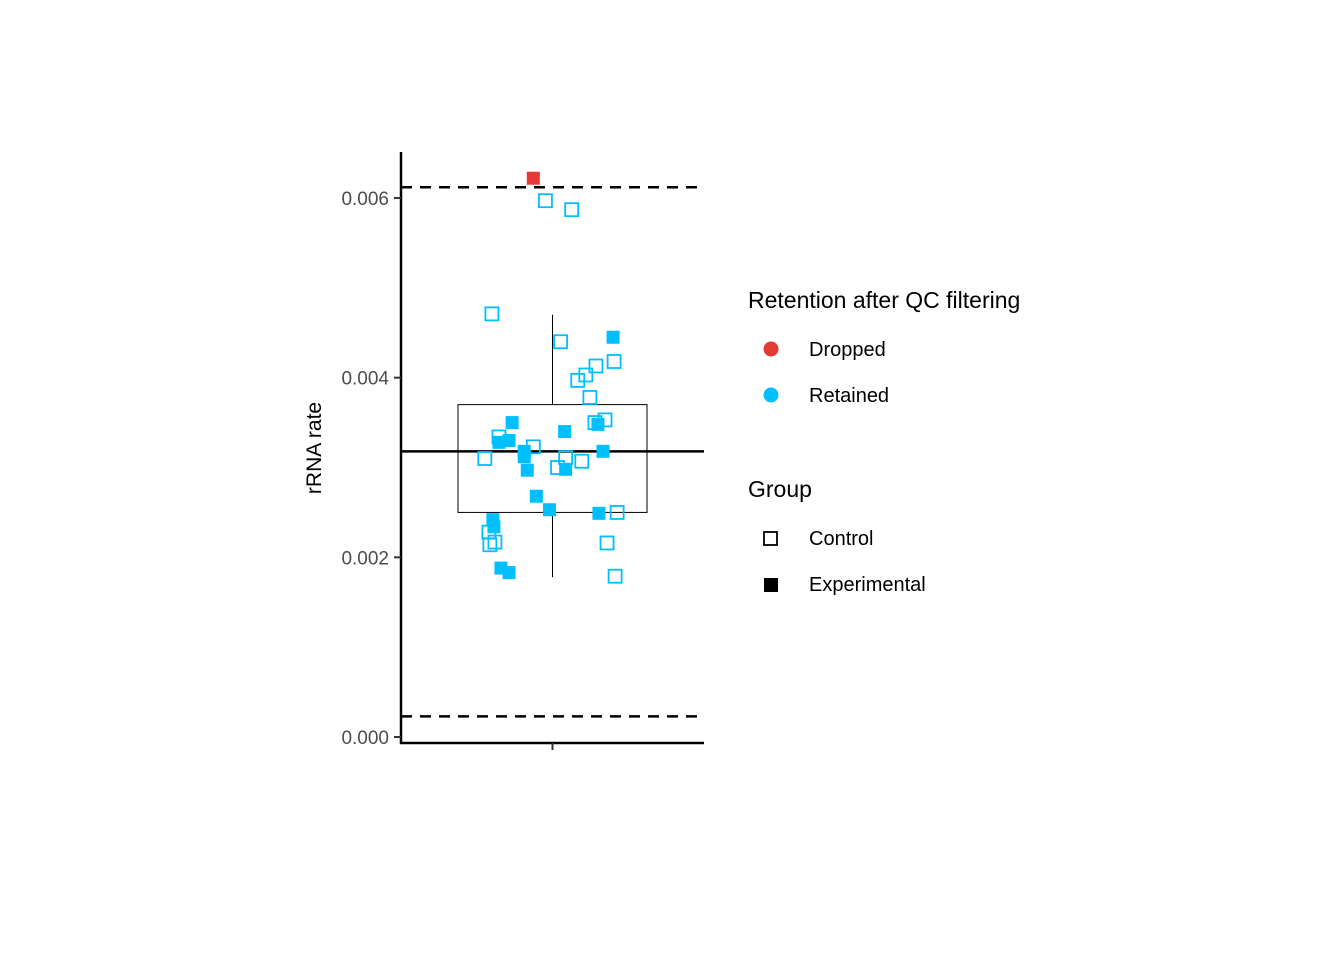  Describe the element at coordinates (771, 395) in the screenshot. I see `legend-key-retained` at that location.